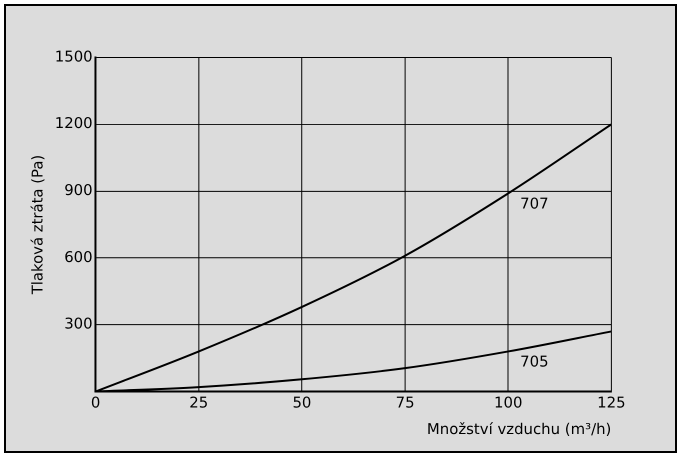 The width and height of the screenshot is (685, 461). Describe the element at coordinates (78, 190) in the screenshot. I see `y-tick-label: 900` at that location.